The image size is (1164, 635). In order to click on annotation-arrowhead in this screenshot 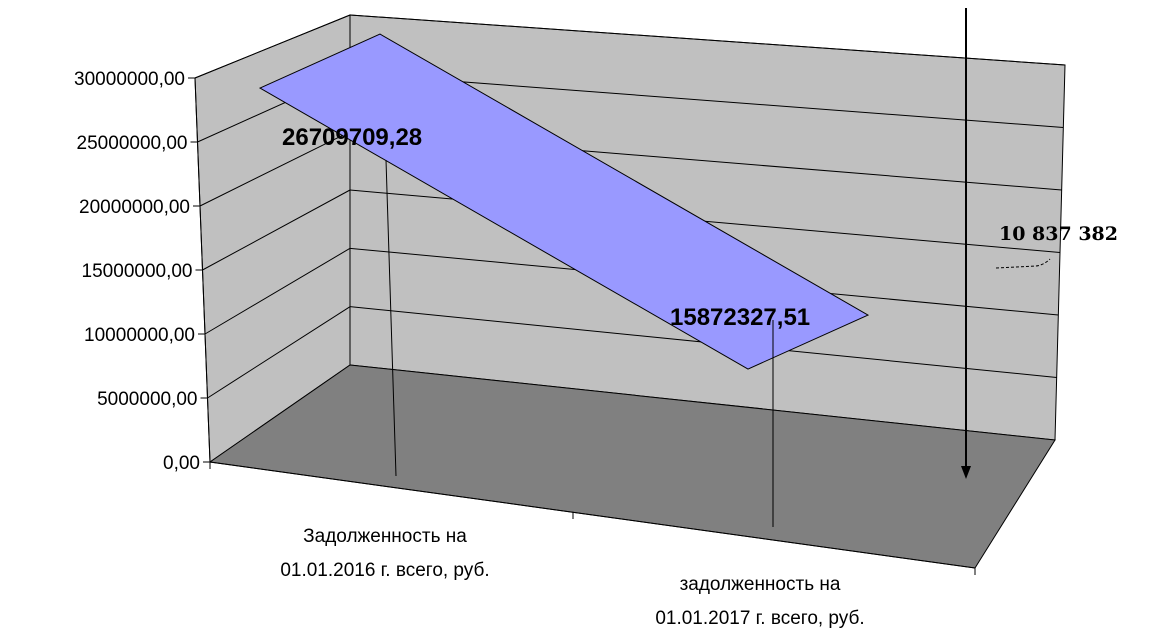, I will do `click(966, 472)`.